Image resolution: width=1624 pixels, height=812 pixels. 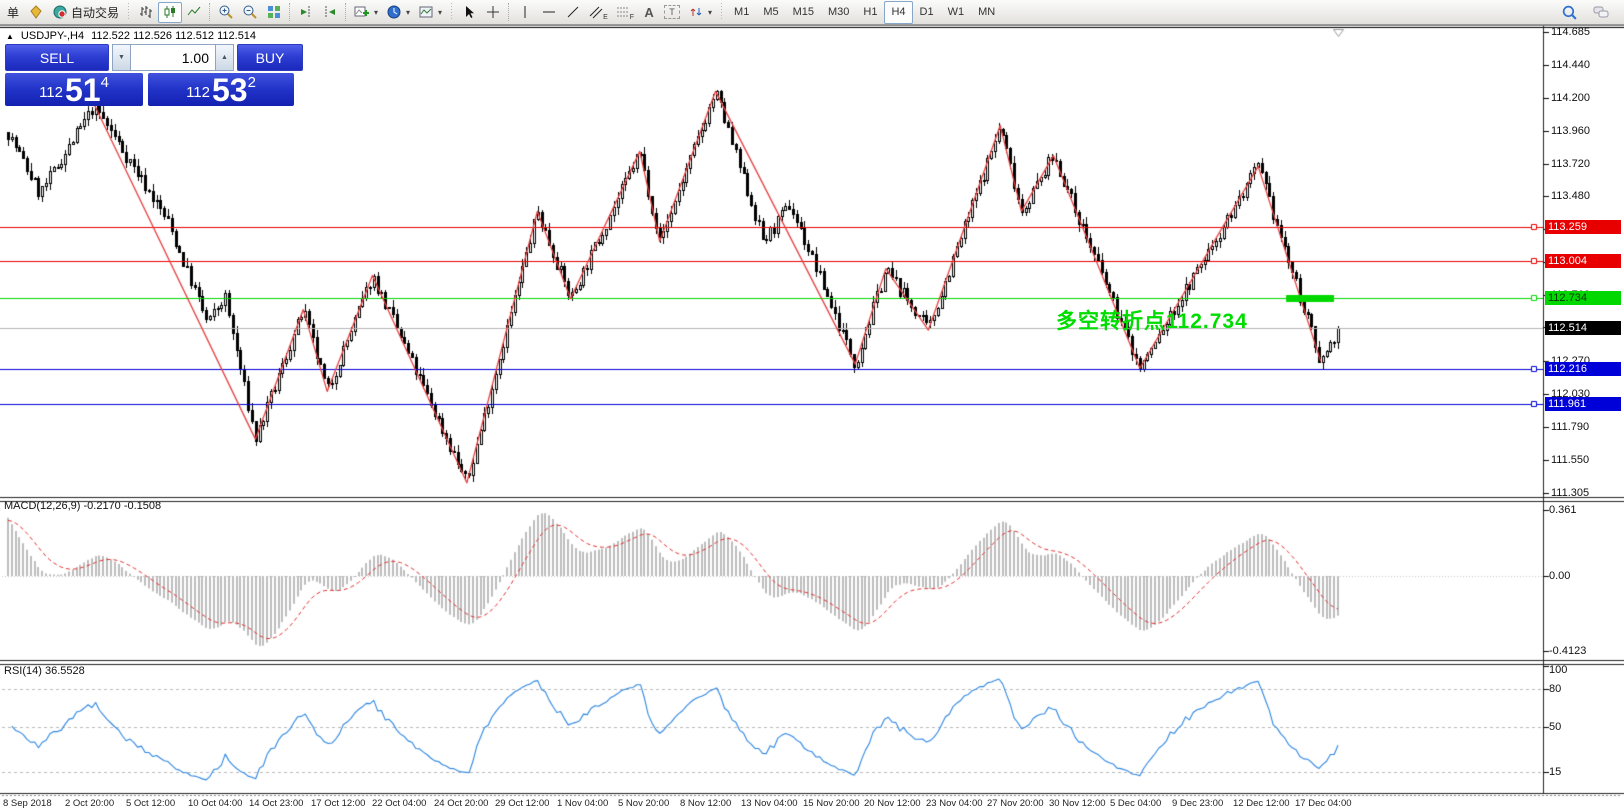 I want to click on timeframe-h4: H4, so click(x=898, y=12).